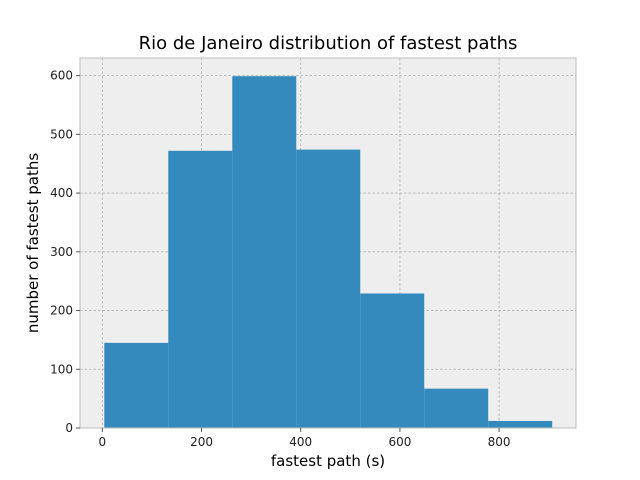 The height and width of the screenshot is (480, 640). Describe the element at coordinates (328, 461) in the screenshot. I see `x-axis-label: fastest path (s)` at that location.